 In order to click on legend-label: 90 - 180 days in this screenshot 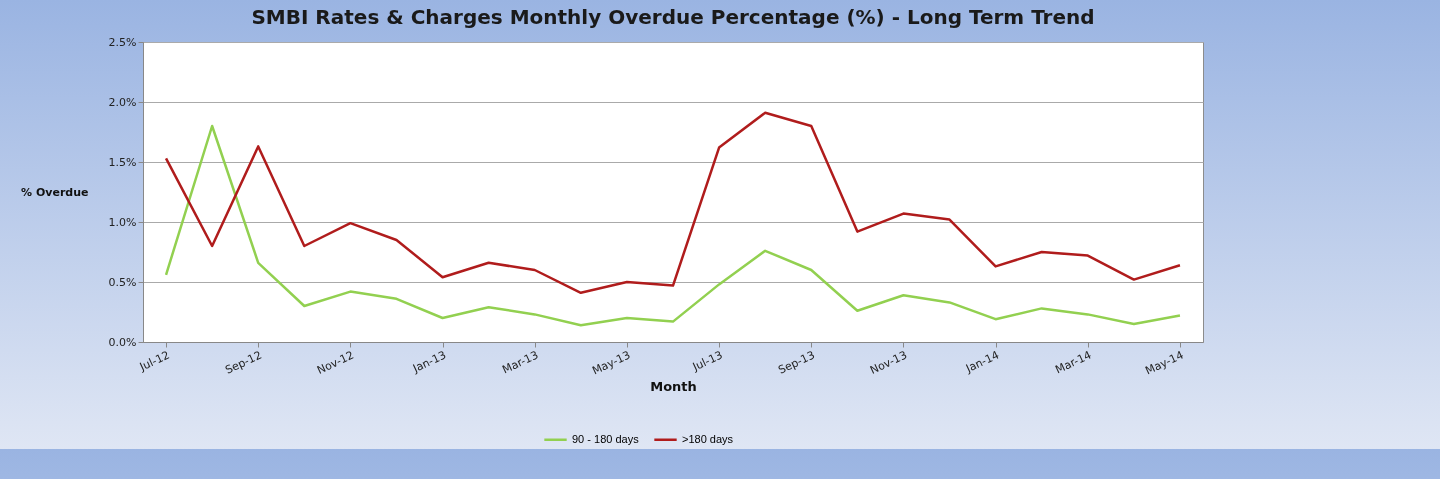, I will do `click(606, 438)`.